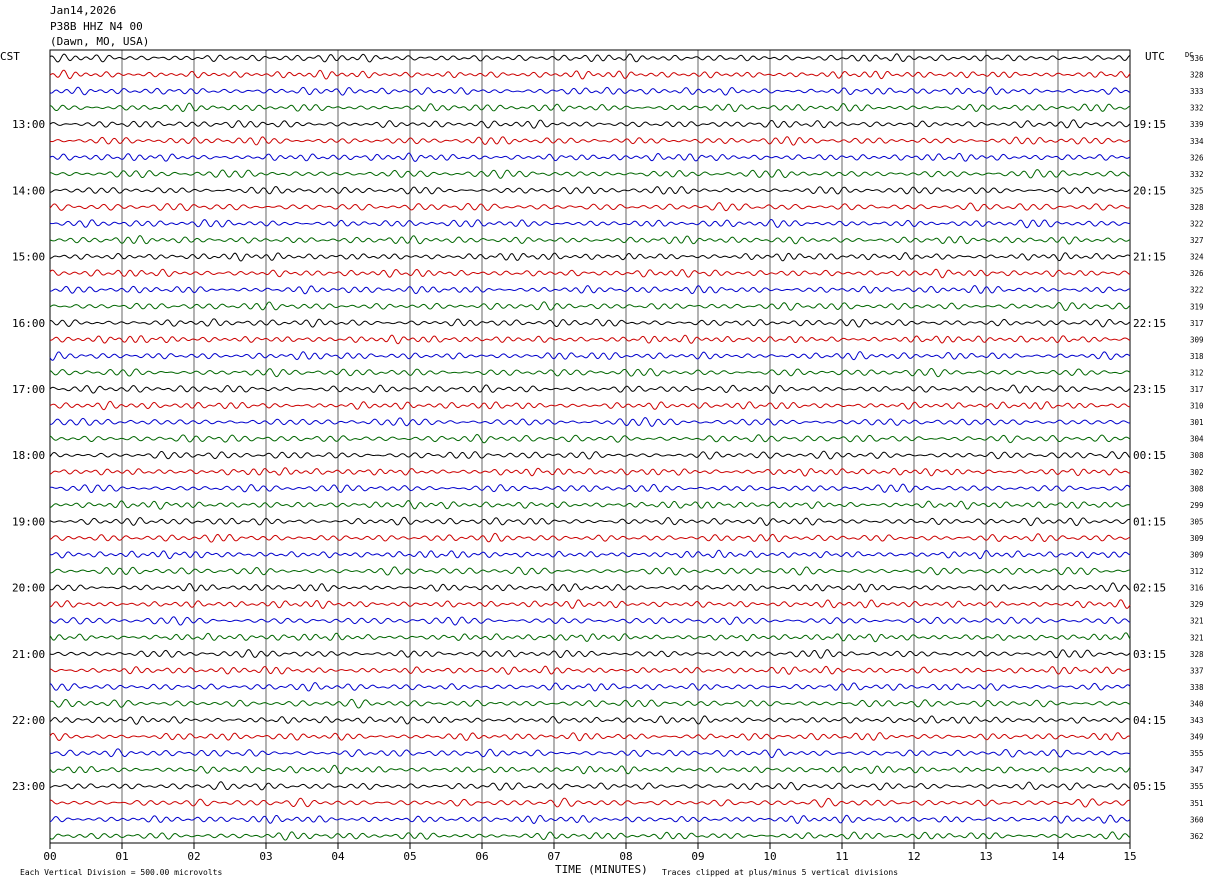 The image size is (1210, 886). I want to click on dc-offset-label: 317, so click(1197, 323).